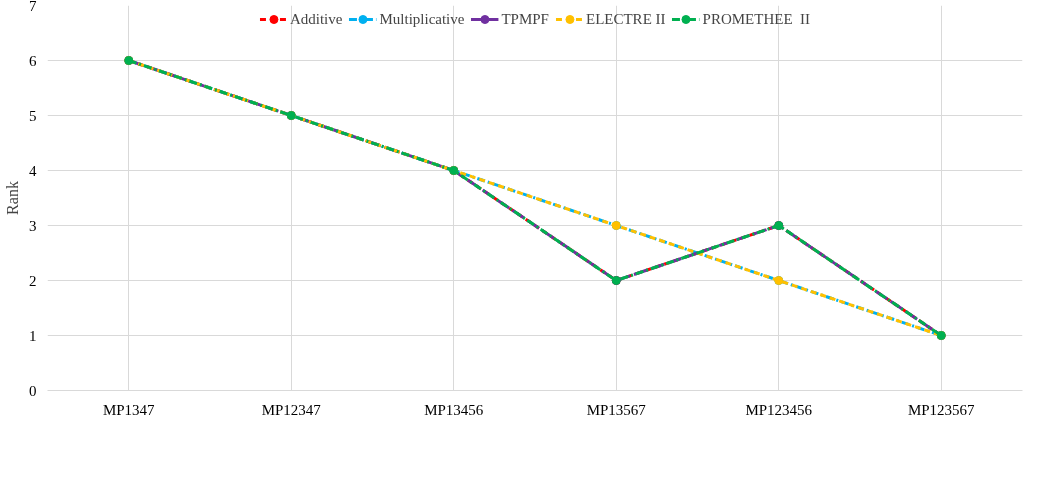 The image size is (1052, 477). I want to click on x-tick-label: MP1347, so click(129, 409).